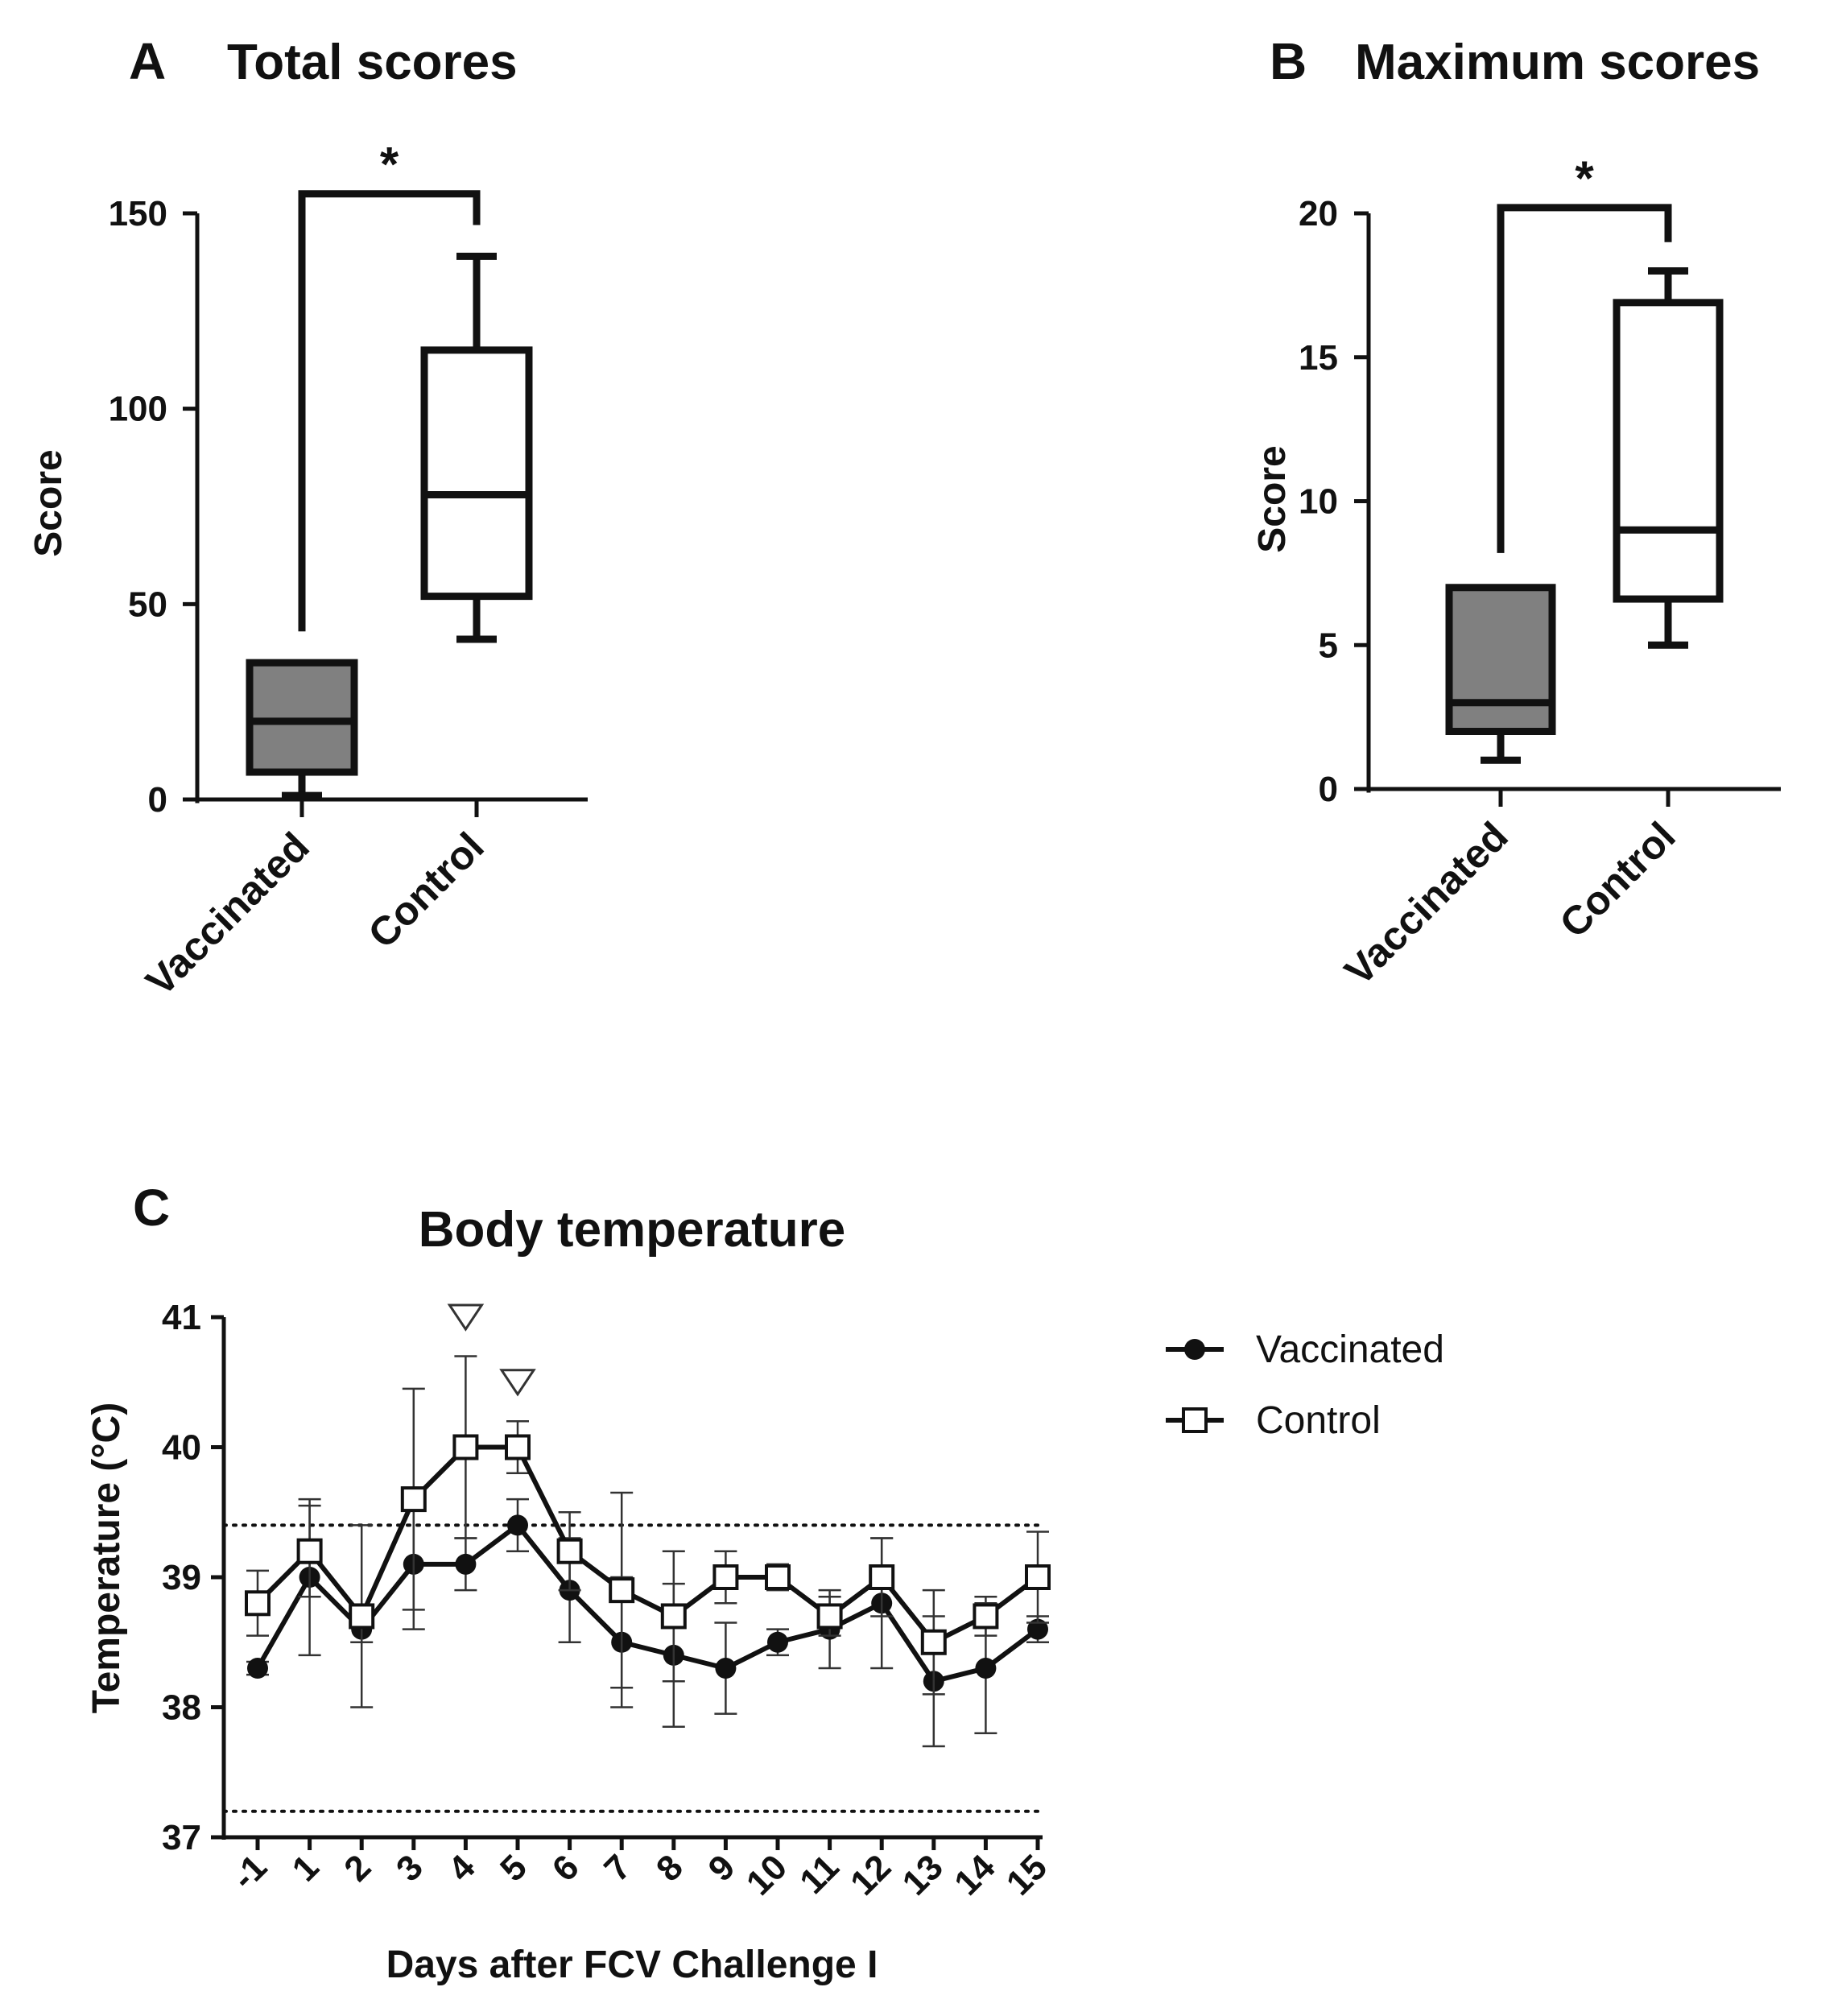  Describe the element at coordinates (182, 1317) in the screenshot. I see `panel-c-y-tick-label: 41` at that location.